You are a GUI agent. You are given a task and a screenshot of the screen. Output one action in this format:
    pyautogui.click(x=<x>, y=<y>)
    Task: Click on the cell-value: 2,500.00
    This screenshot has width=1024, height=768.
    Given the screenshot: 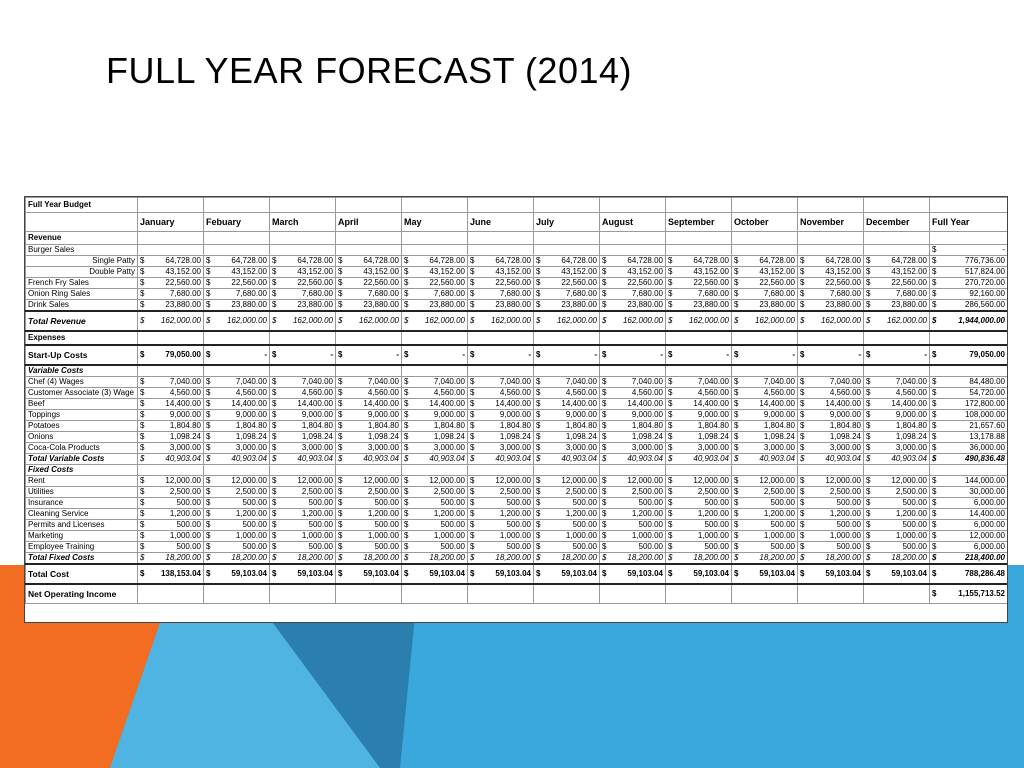 What is the action you would take?
    pyautogui.click(x=581, y=492)
    